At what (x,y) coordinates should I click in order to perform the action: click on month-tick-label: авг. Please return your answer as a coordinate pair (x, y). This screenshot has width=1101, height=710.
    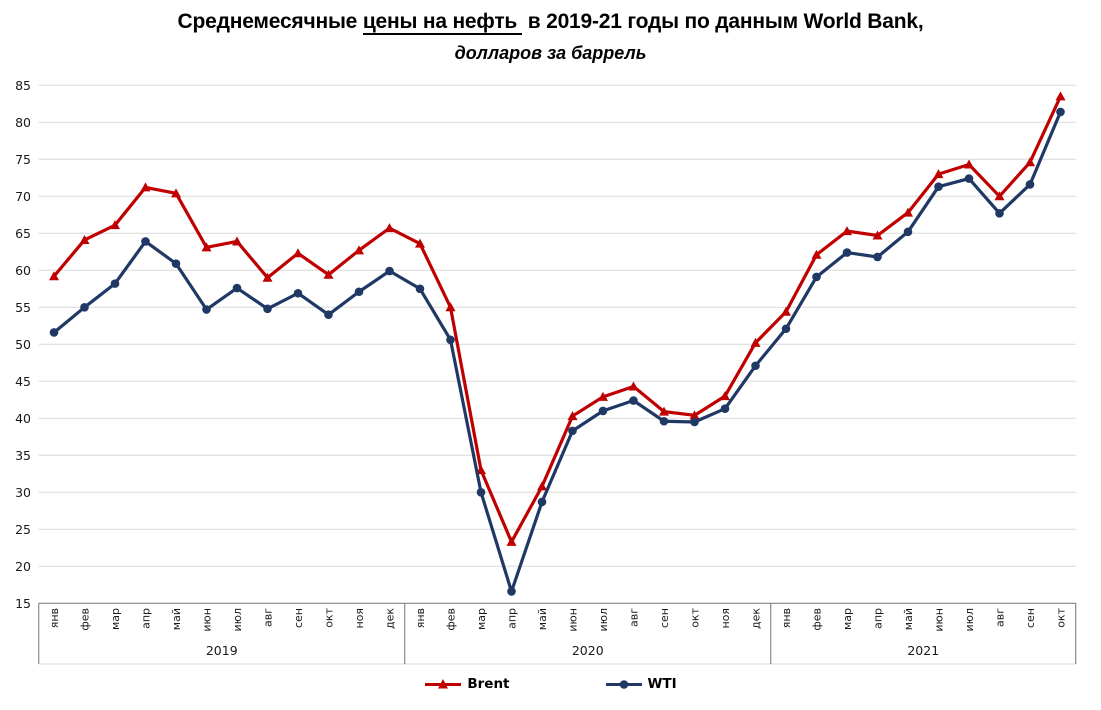
    Looking at the image, I should click on (1000, 617).